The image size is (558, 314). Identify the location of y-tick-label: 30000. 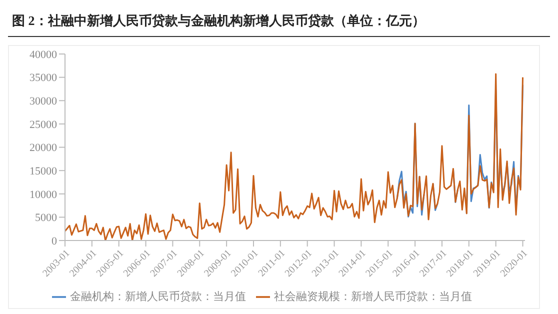
(44, 102).